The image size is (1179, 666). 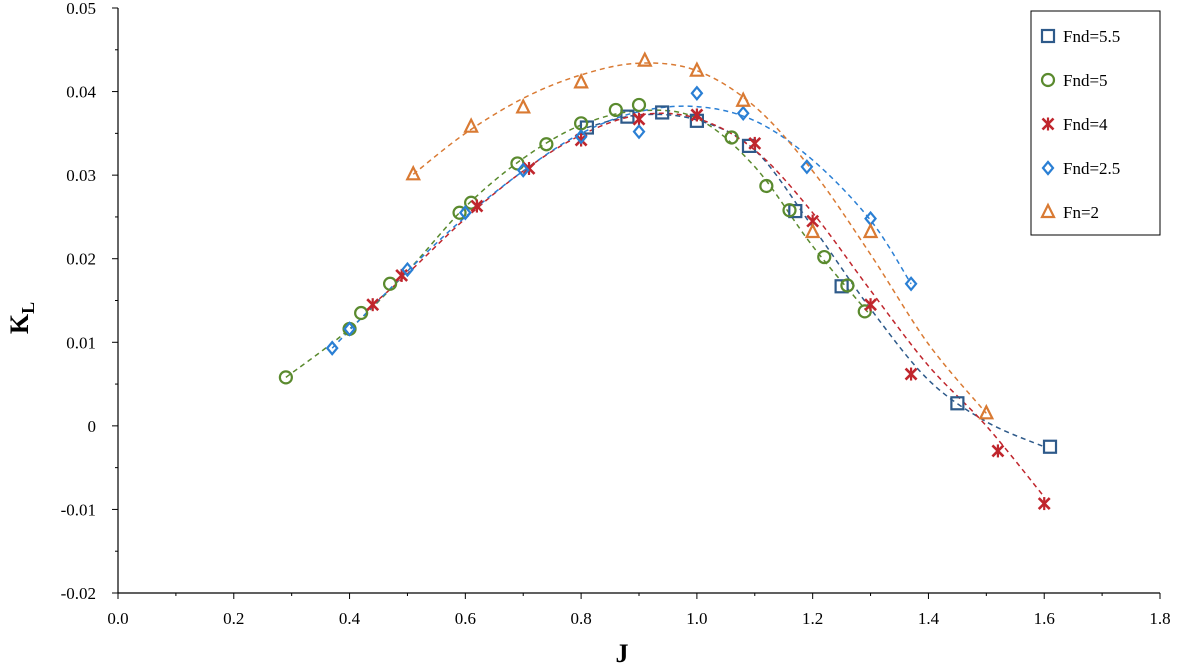 I want to click on x-tick-label: 1.6, so click(x=1044, y=618).